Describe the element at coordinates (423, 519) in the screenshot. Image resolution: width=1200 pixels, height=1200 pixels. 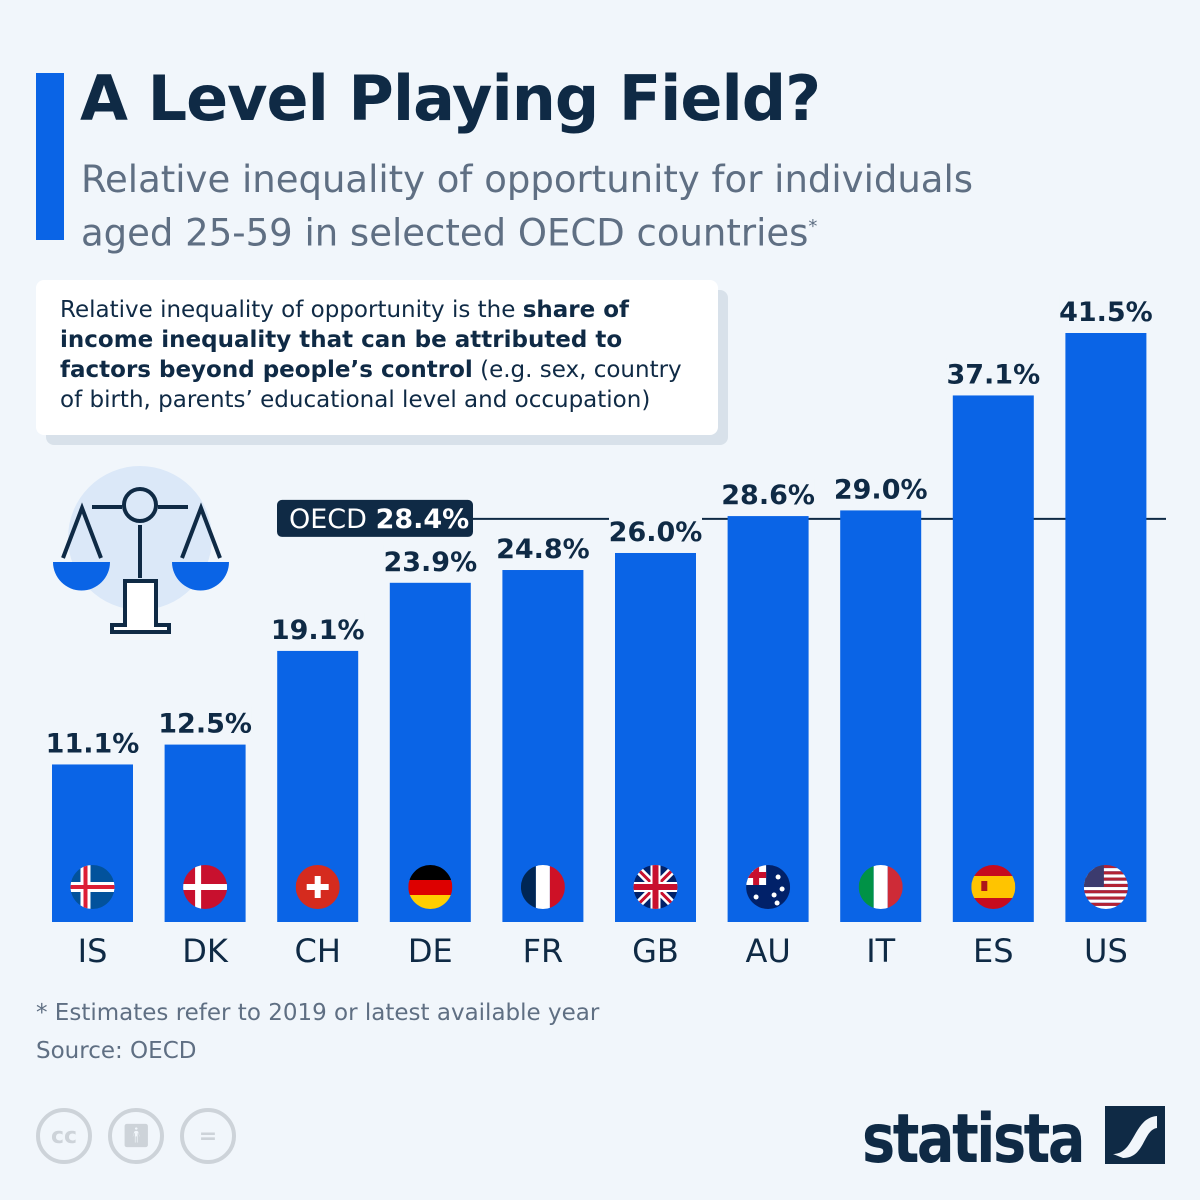
I see `oecd-value: 28.4%` at that location.